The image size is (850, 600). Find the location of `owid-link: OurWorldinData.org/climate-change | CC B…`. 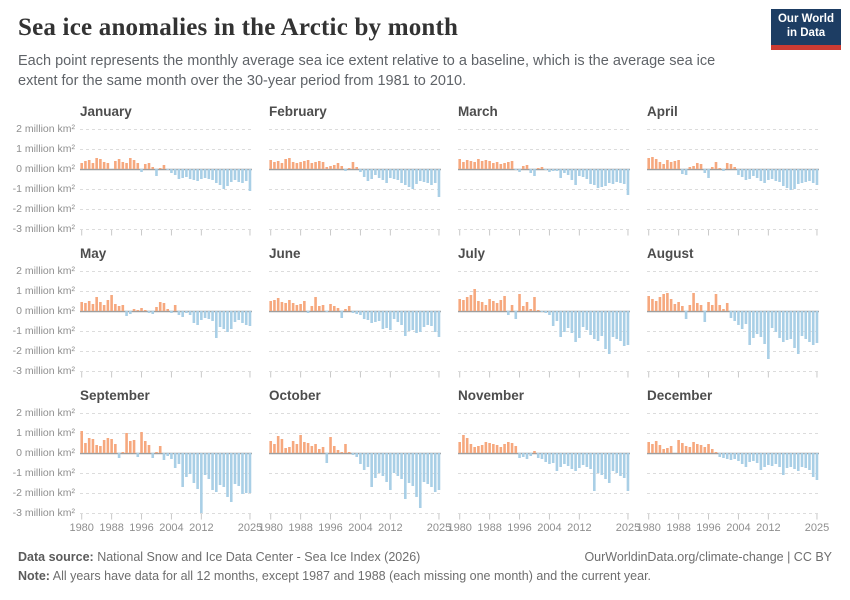

owid-link: OurWorldinData.org/climate-change | CC B… is located at coordinates (708, 557).